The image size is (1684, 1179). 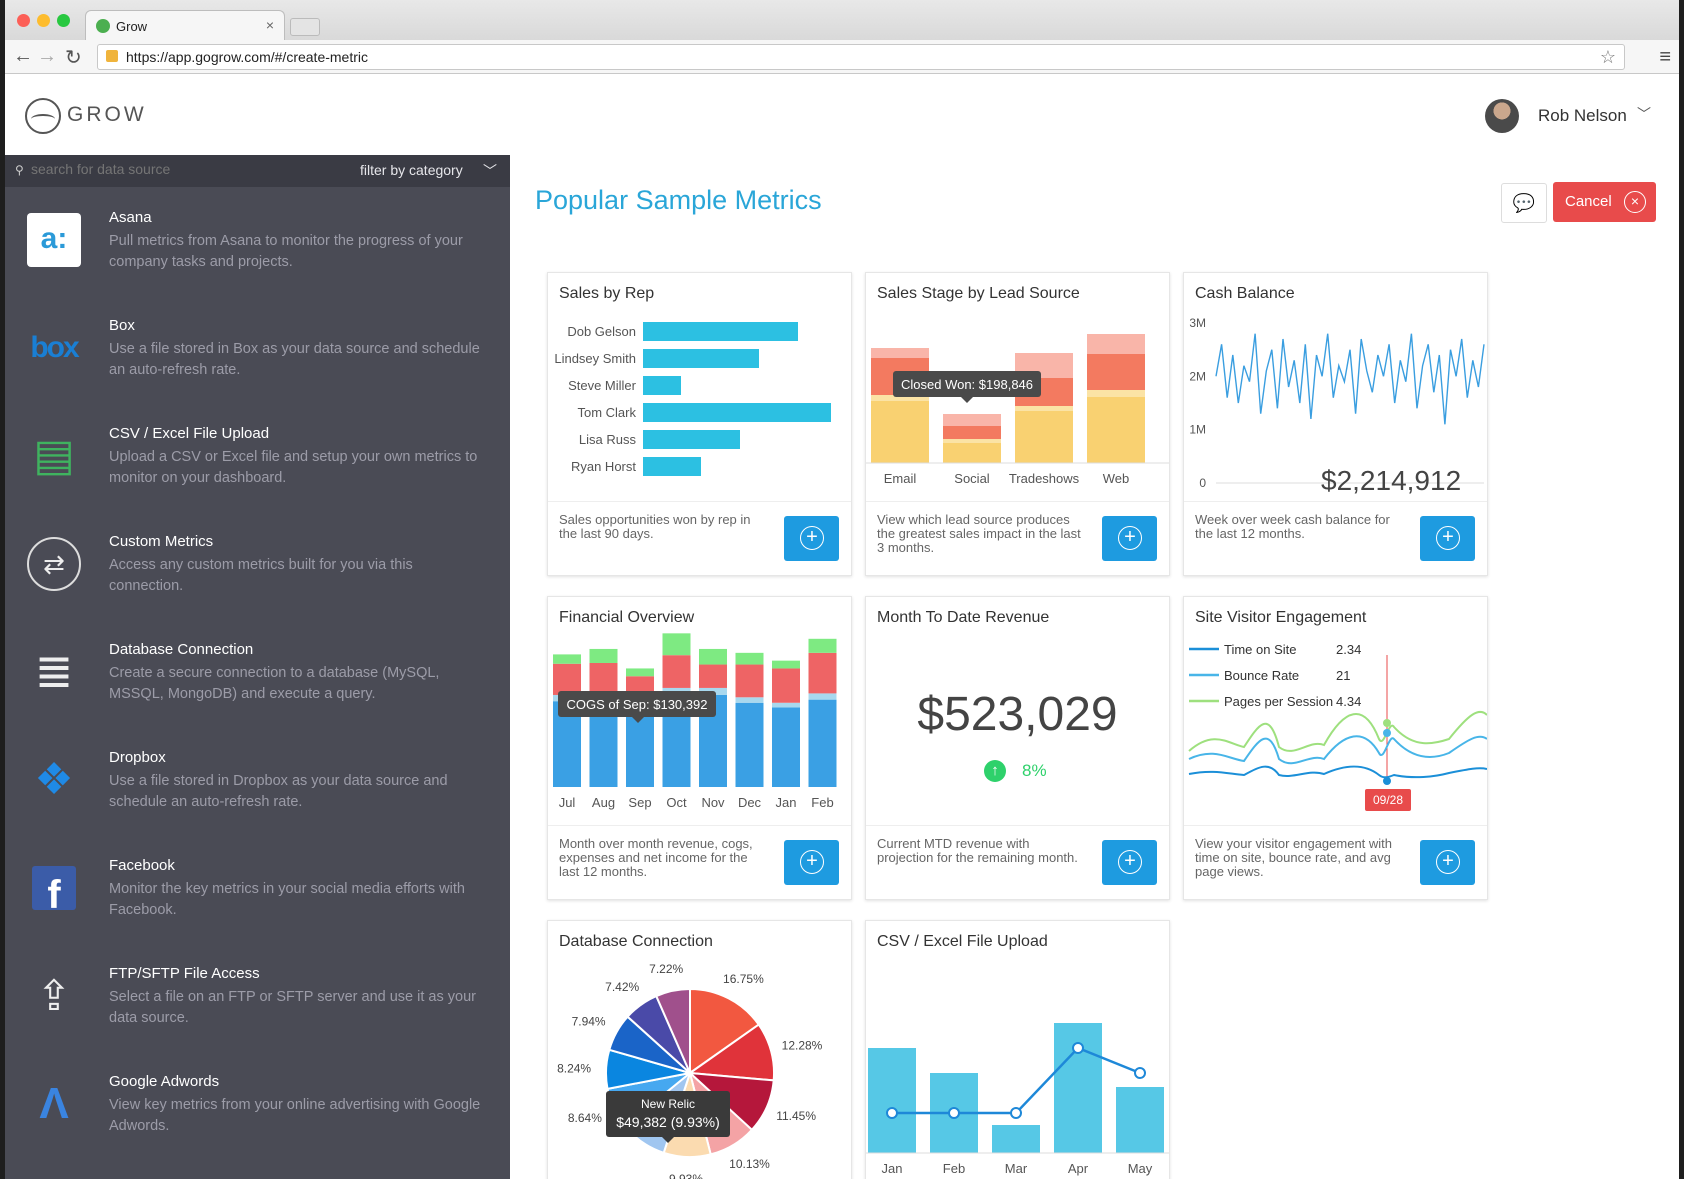 I want to click on source-name: Asana, so click(x=130, y=217).